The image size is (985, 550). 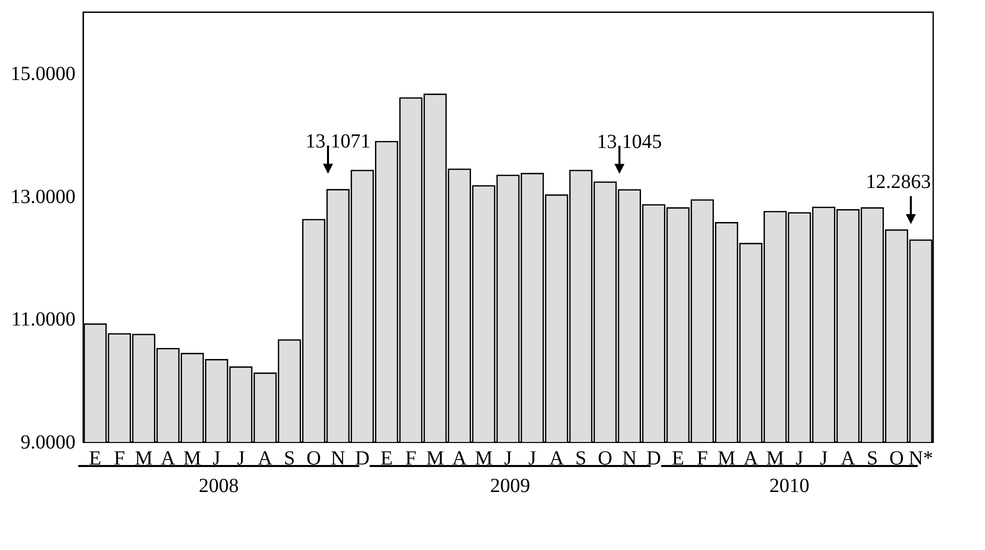 What do you see at coordinates (789, 486) in the screenshot?
I see `text: 2010` at bounding box center [789, 486].